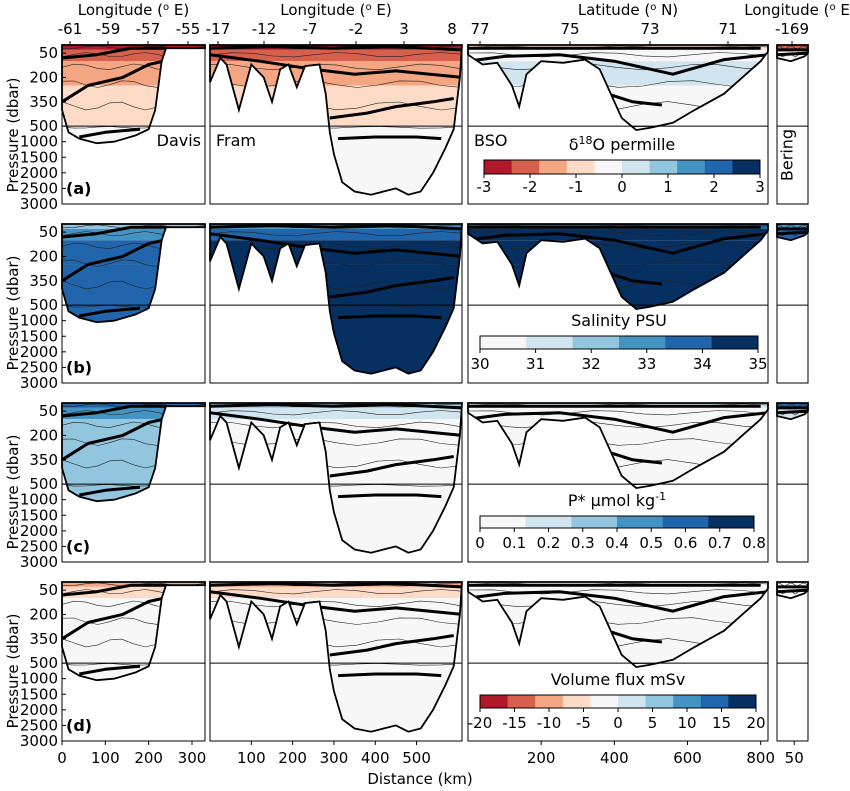  What do you see at coordinates (653, 723) in the screenshot?
I see `colorbar-tick-label: 5` at bounding box center [653, 723].